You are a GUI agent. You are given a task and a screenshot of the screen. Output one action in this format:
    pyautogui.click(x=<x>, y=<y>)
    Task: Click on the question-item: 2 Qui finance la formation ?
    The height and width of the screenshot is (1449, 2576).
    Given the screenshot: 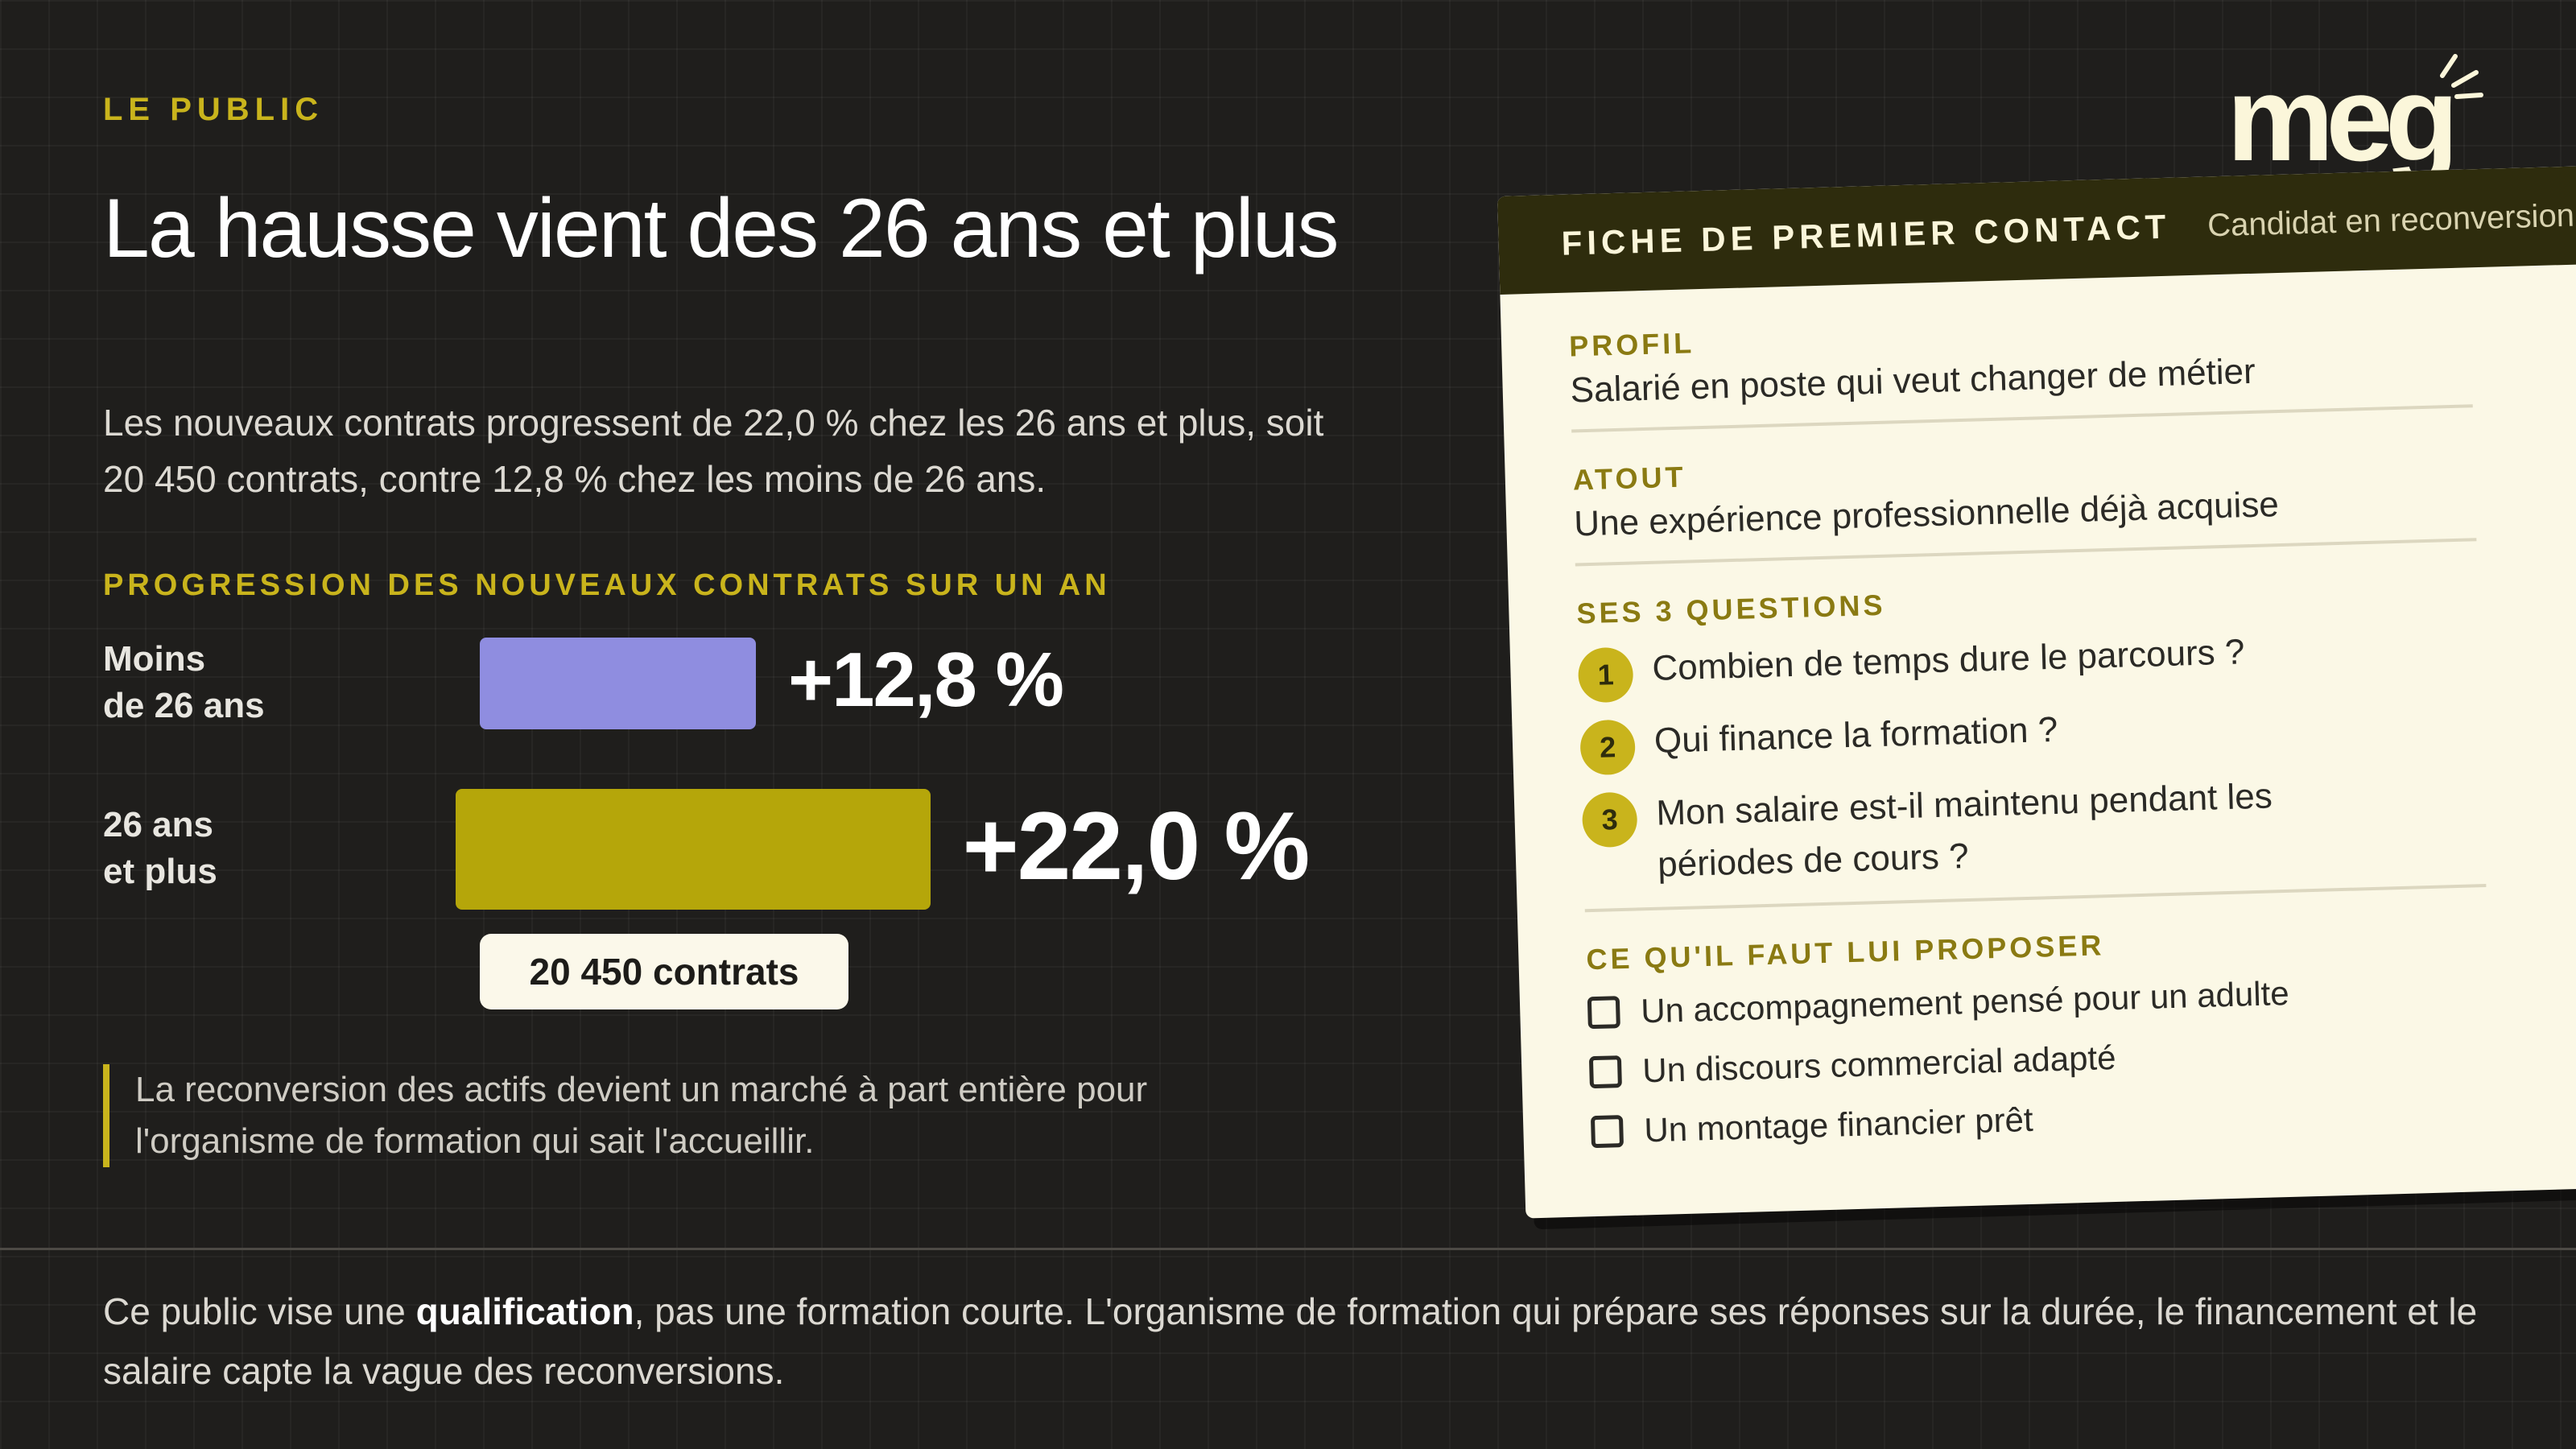 What is the action you would take?
    pyautogui.click(x=2077, y=731)
    